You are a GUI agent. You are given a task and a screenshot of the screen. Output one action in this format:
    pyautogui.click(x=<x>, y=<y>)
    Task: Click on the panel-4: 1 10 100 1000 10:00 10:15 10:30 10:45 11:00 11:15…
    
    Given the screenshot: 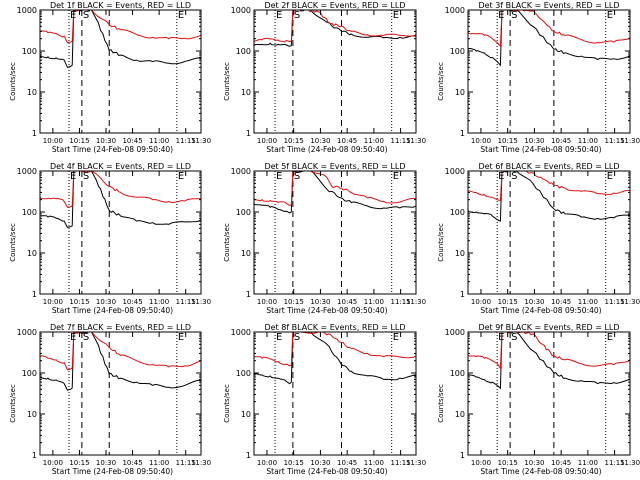 What is the action you would take?
    pyautogui.click(x=110, y=238)
    